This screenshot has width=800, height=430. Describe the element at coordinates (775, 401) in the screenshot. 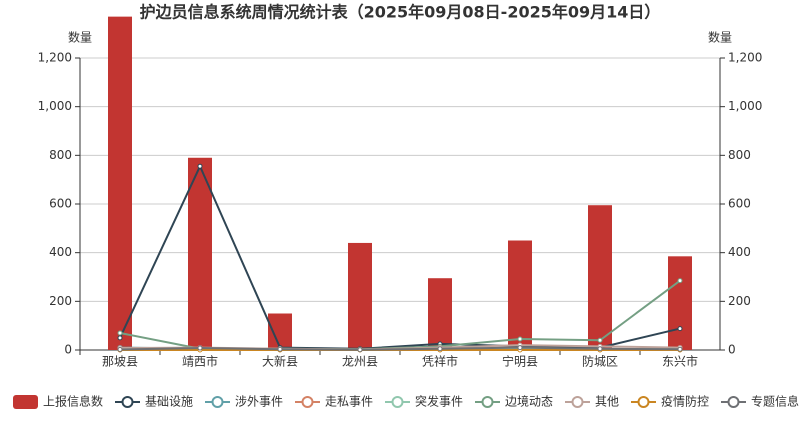

I see `legend-label: 专题信息` at that location.